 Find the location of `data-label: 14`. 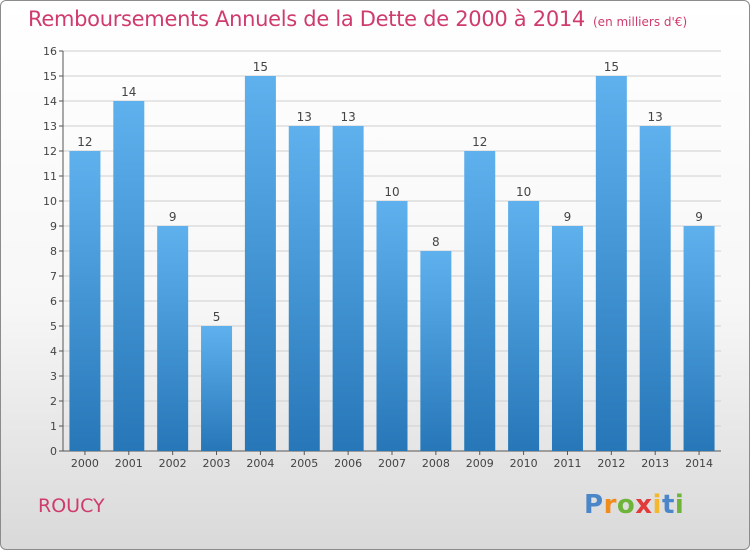

data-label: 14 is located at coordinates (128, 92).